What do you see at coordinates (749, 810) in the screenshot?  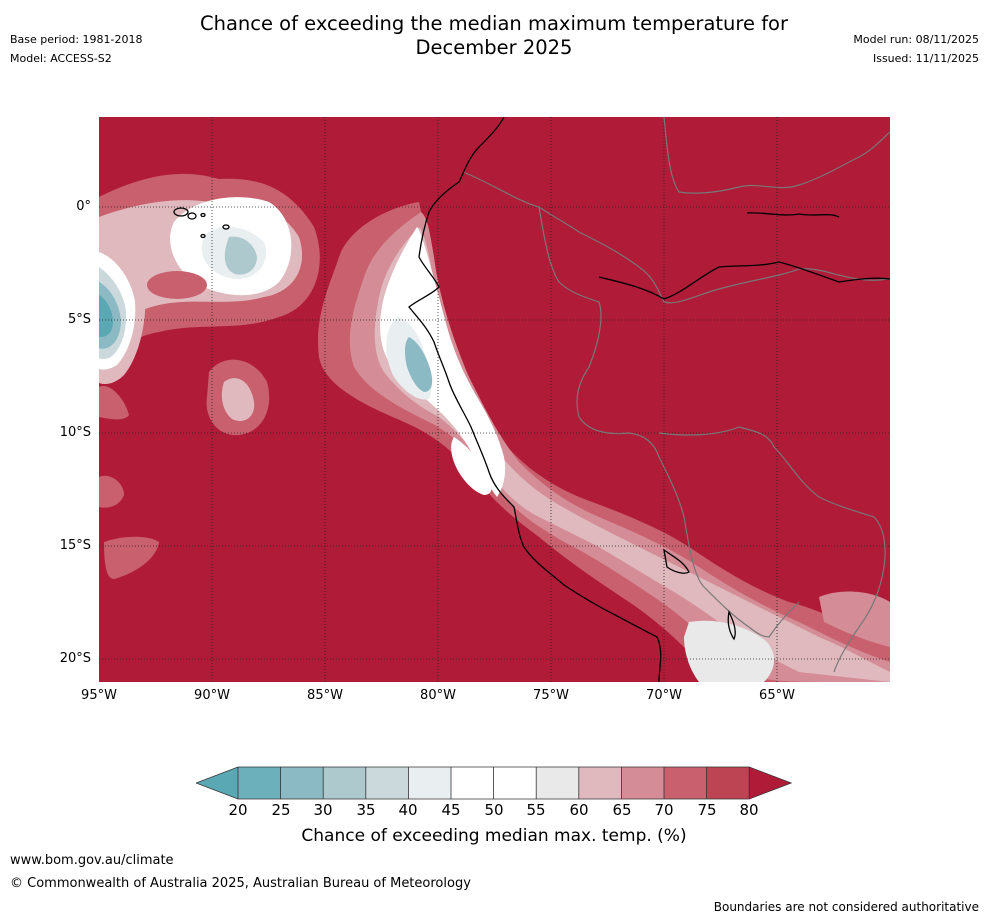 I see `colorbar-tick: 80` at bounding box center [749, 810].